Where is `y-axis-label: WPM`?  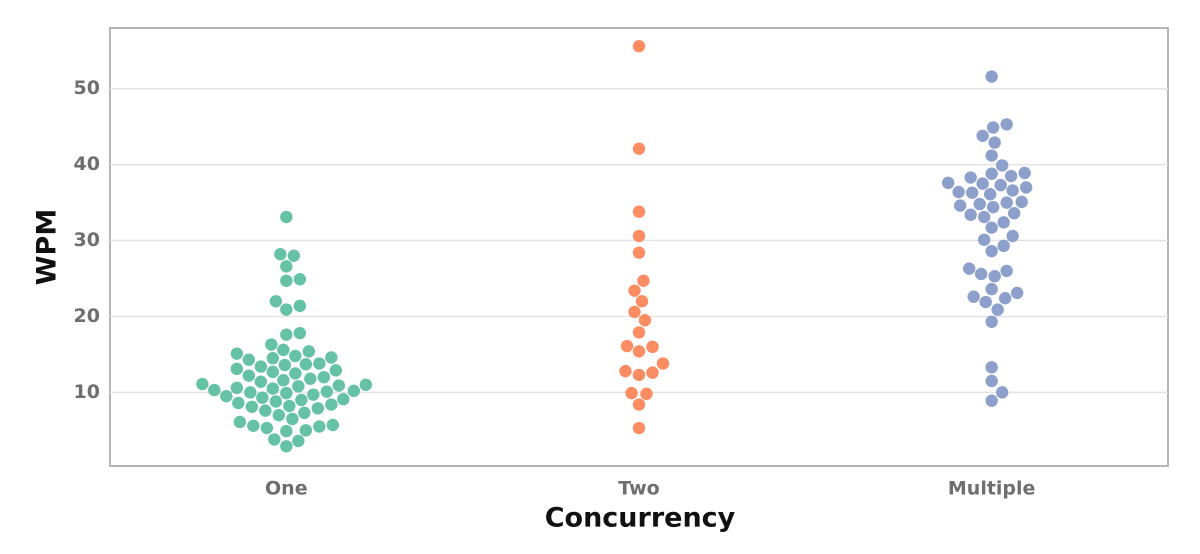 y-axis-label: WPM is located at coordinates (47, 247).